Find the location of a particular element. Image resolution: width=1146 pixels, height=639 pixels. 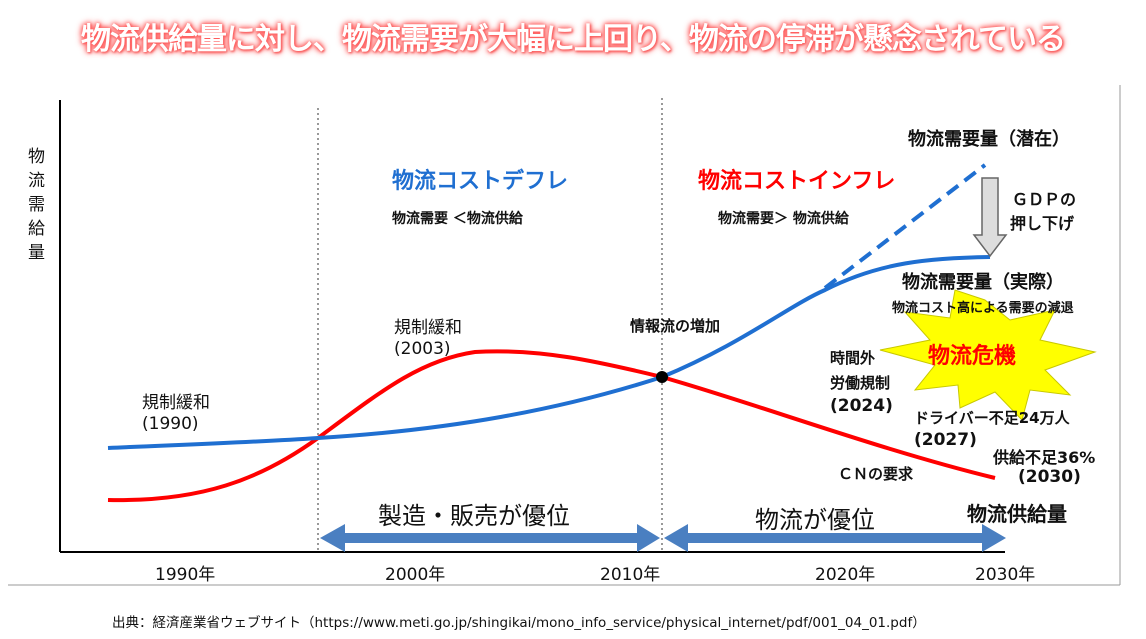

deregulation-1990: 規制緩和 is located at coordinates (176, 403).